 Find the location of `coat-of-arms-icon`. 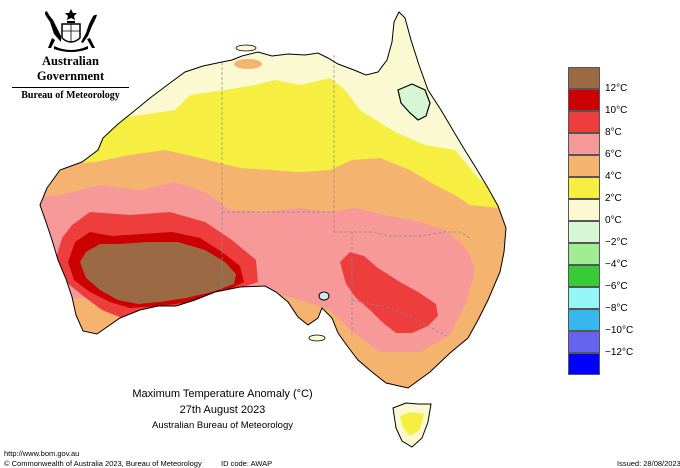

coat-of-arms-icon is located at coordinates (70, 30).